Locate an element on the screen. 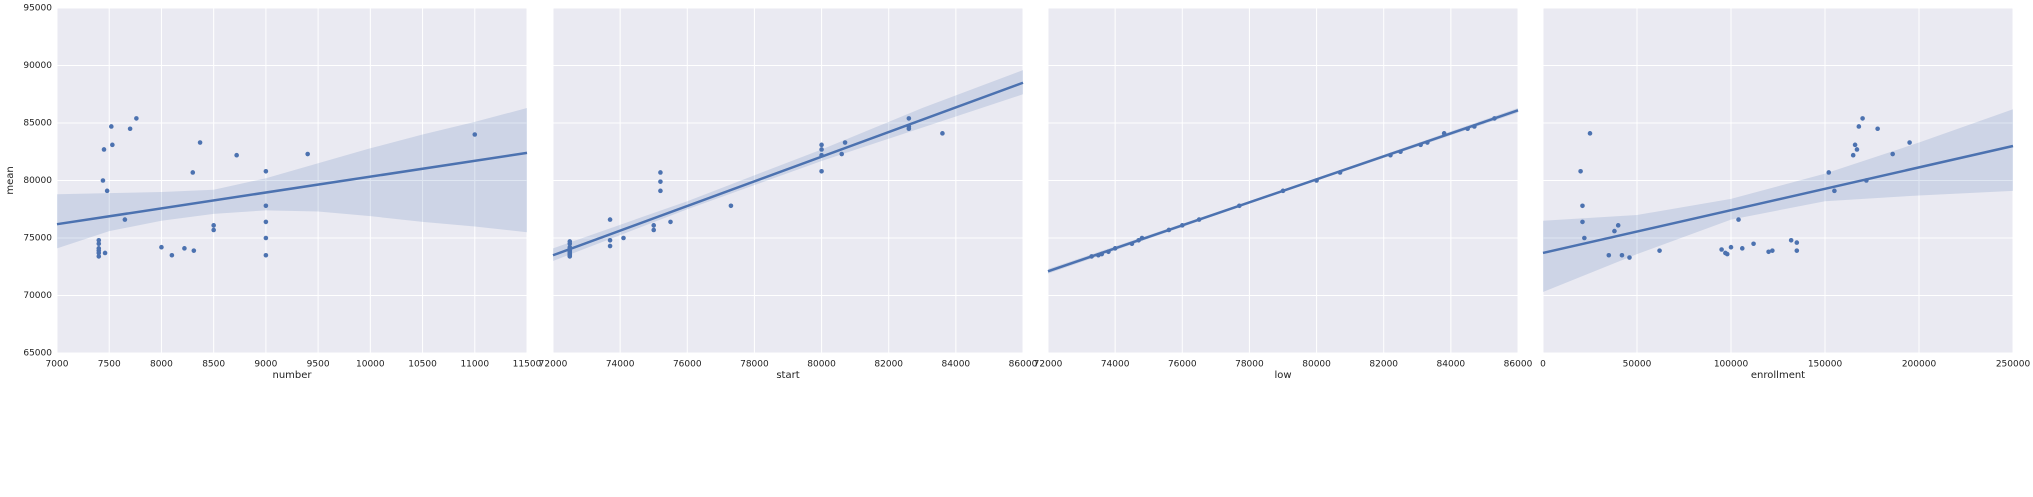 Image resolution: width=2033 pixels, height=497 pixels. x-axis-label: low is located at coordinates (1282, 375).